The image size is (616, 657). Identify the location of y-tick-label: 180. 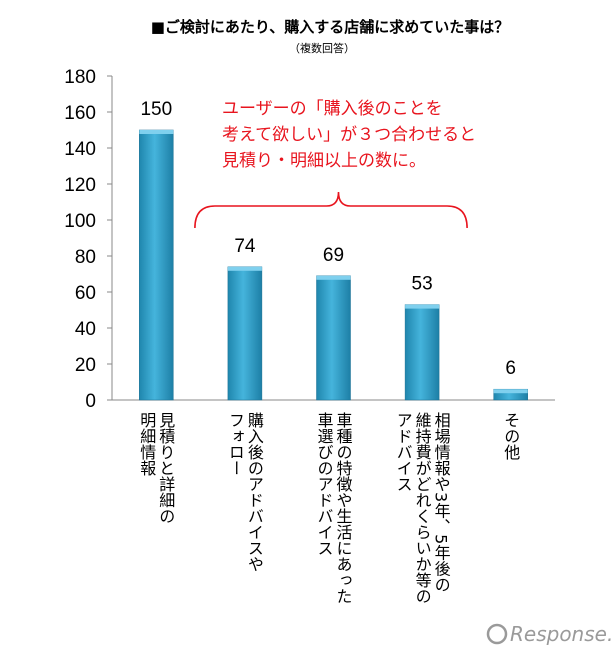
(80, 77).